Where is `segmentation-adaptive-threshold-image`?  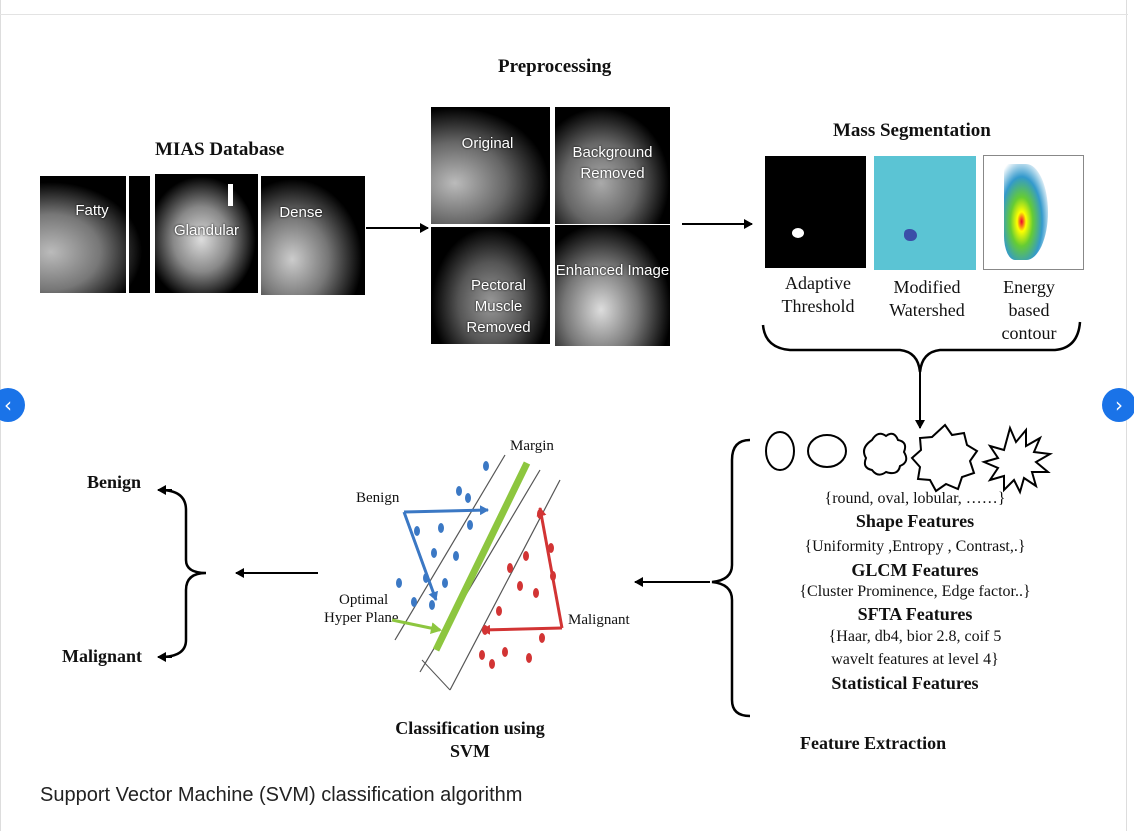
segmentation-adaptive-threshold-image is located at coordinates (815, 212).